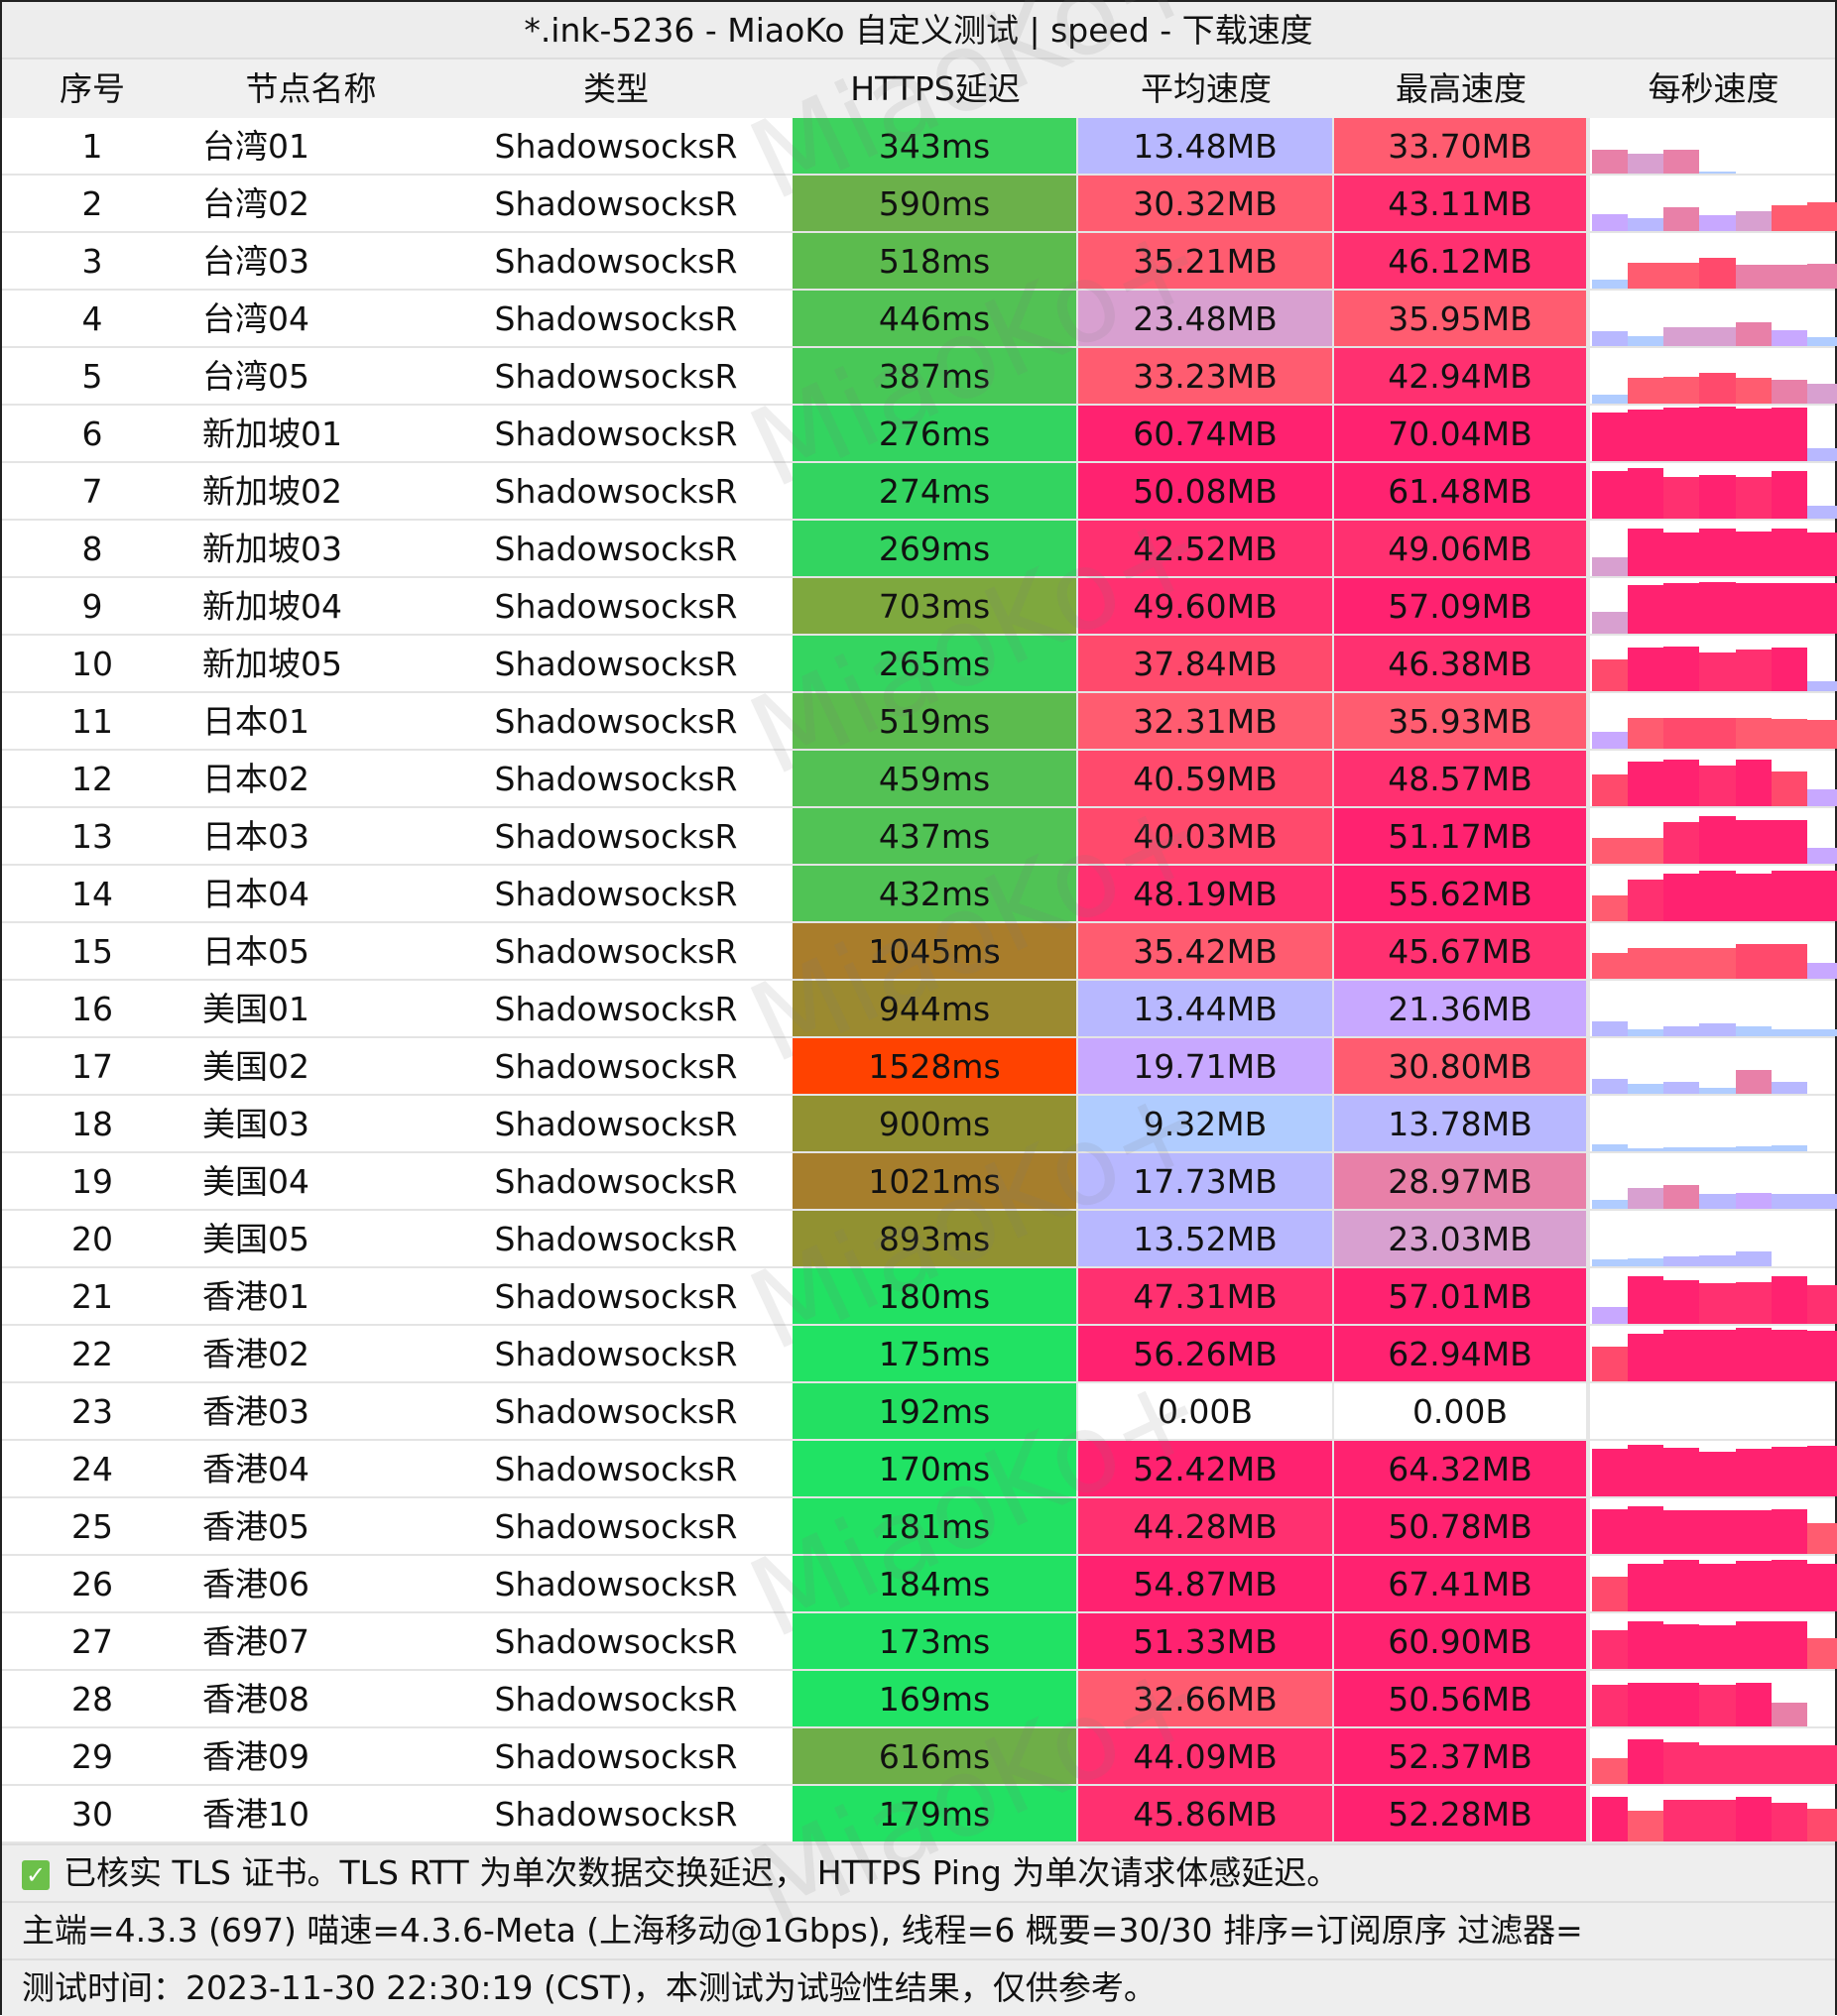 The image size is (1837, 2016). I want to click on row-index: 18, so click(92, 1124).